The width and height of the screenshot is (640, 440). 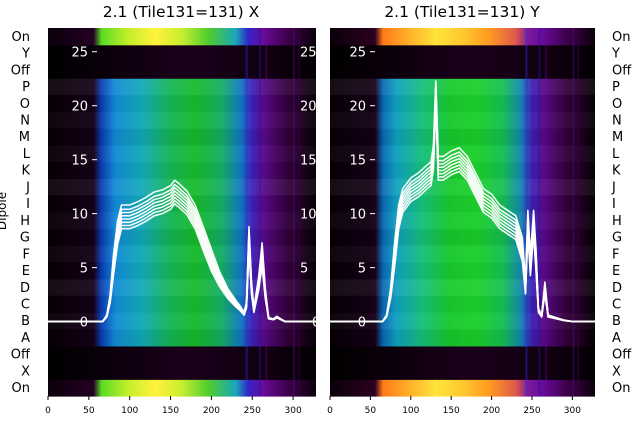 What do you see at coordinates (79, 53) in the screenshot?
I see `overlay-tick-label: 25` at bounding box center [79, 53].